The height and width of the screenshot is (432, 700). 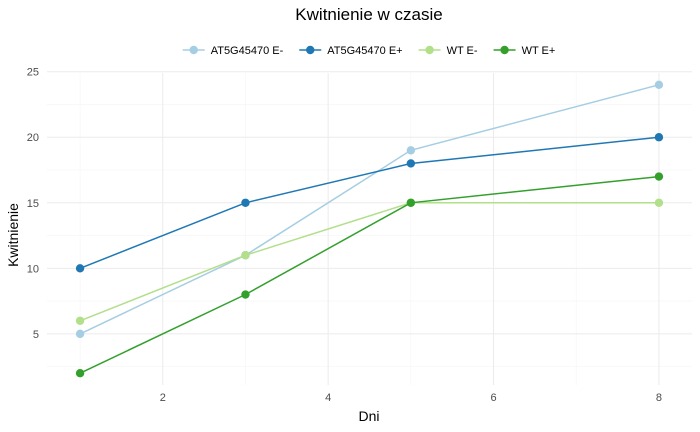 I want to click on y-tick-label: 5, so click(x=36, y=335).